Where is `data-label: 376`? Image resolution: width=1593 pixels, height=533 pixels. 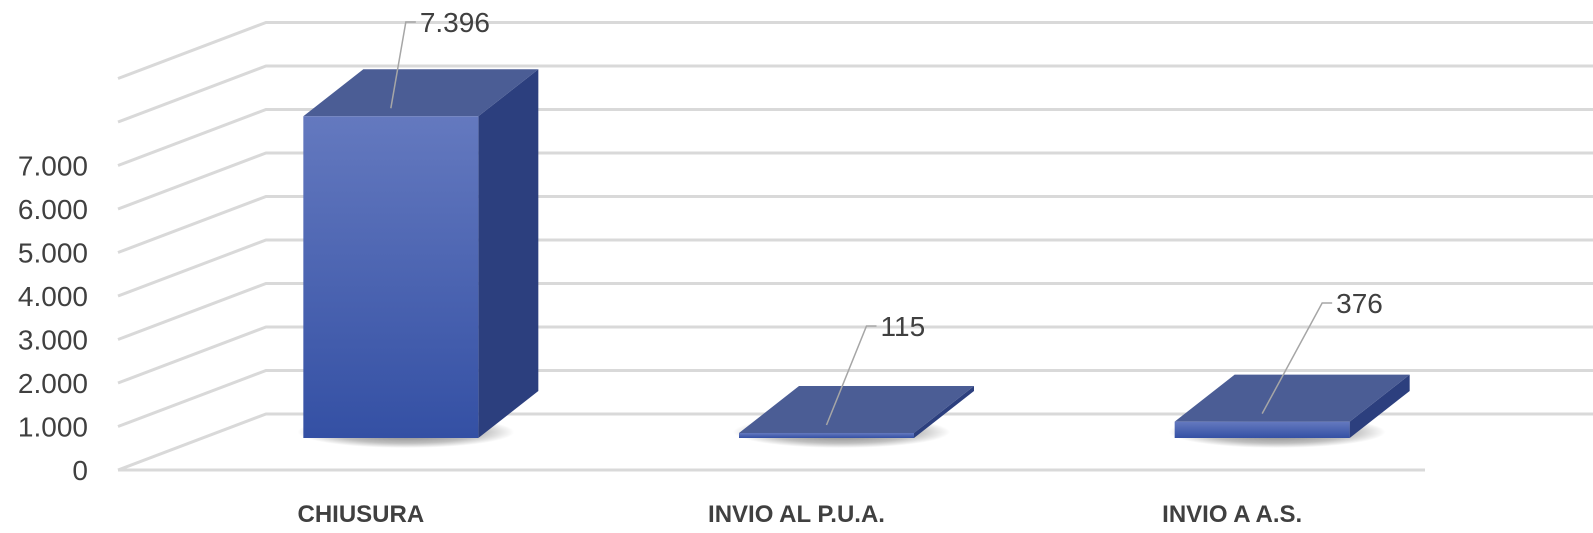 data-label: 376 is located at coordinates (1359, 303).